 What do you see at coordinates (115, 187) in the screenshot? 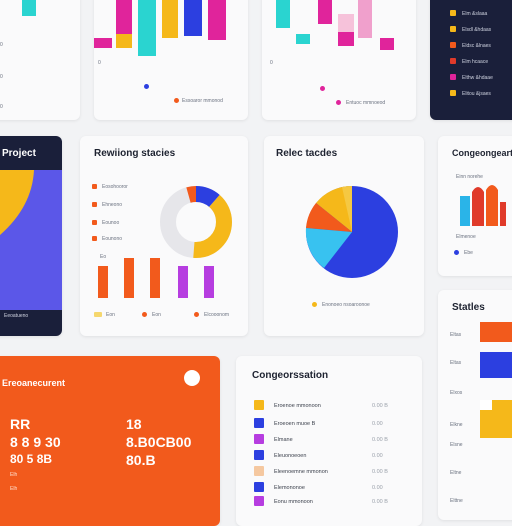
I see `legend-label: Eosohooror` at bounding box center [115, 187].